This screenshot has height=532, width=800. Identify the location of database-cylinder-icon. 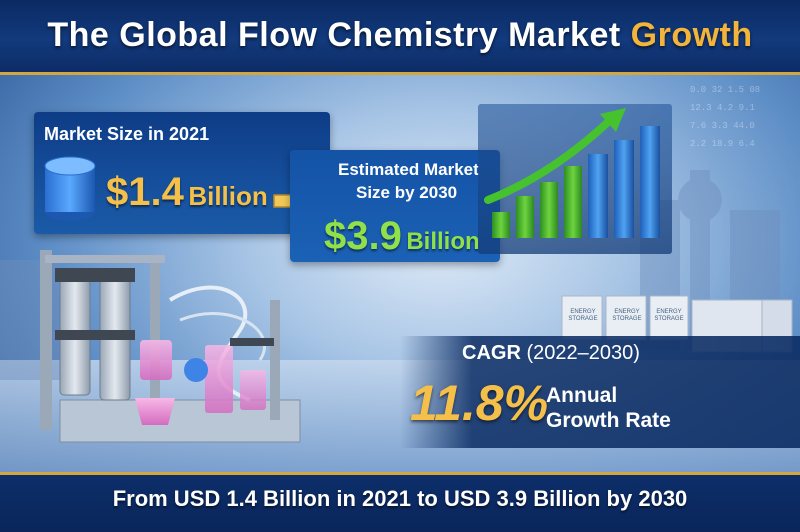
(70, 188).